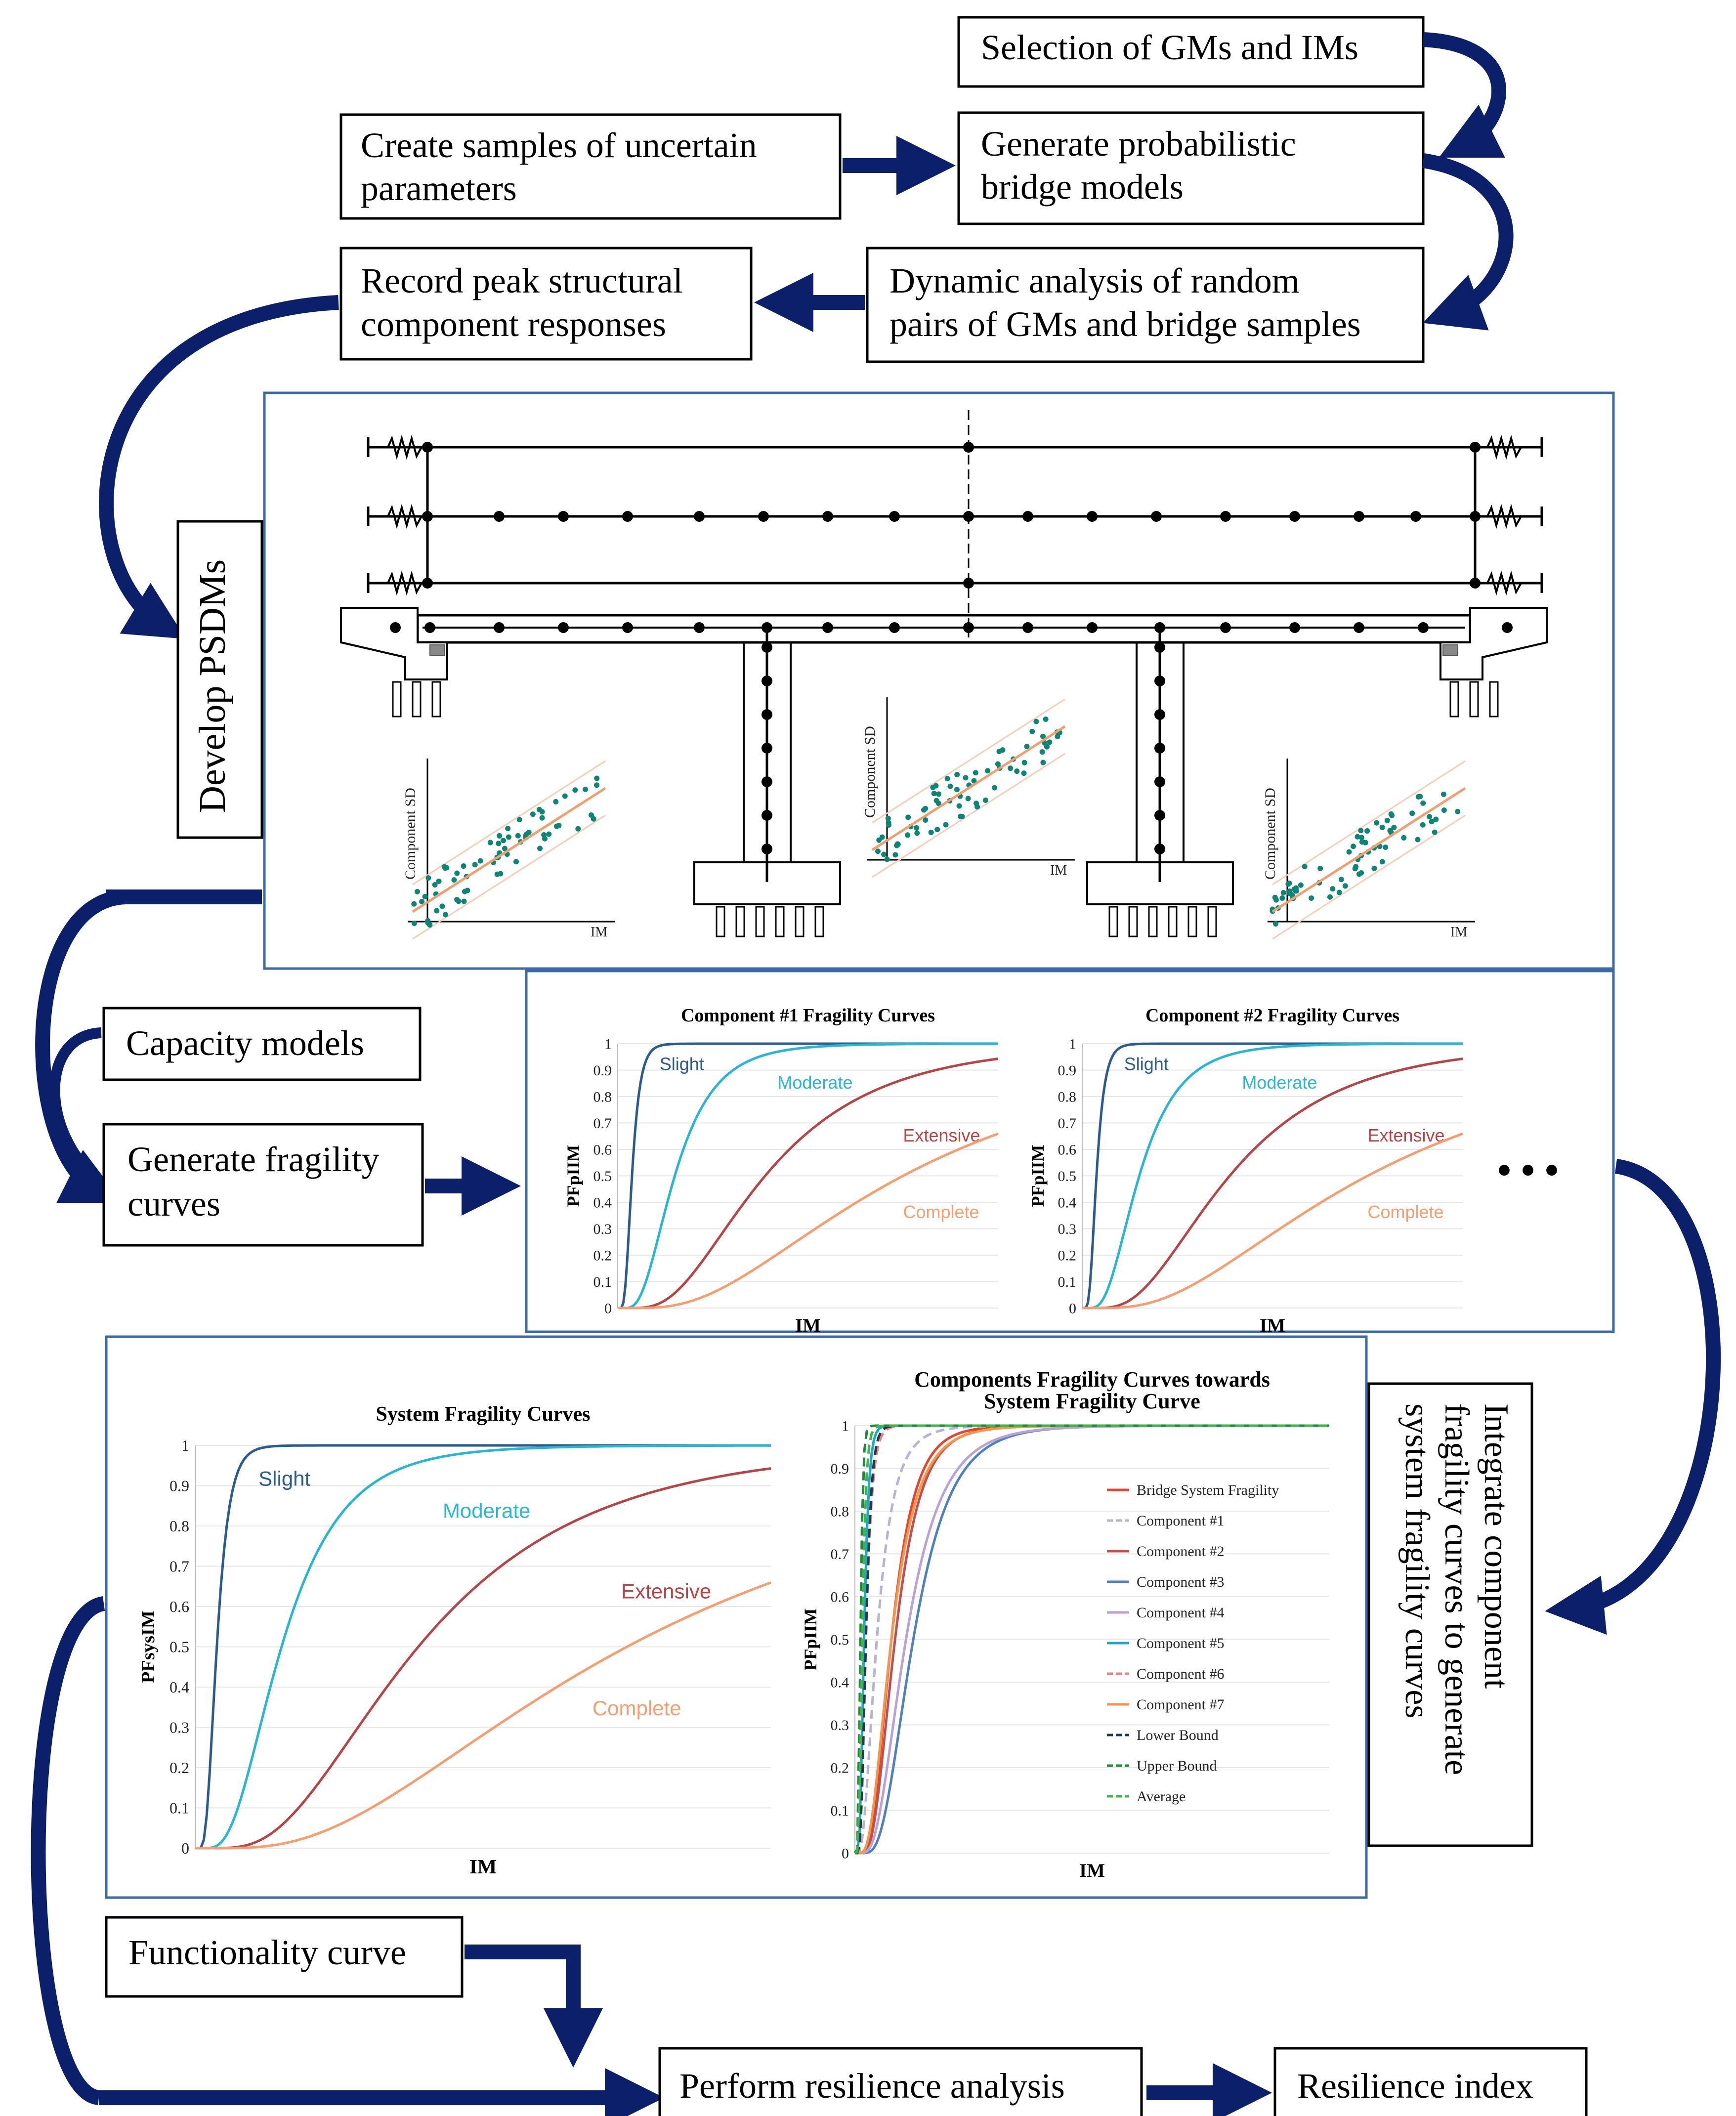 This screenshot has height=2116, width=1736. What do you see at coordinates (1633, 1397) in the screenshot?
I see `arrow-to-integrate` at bounding box center [1633, 1397].